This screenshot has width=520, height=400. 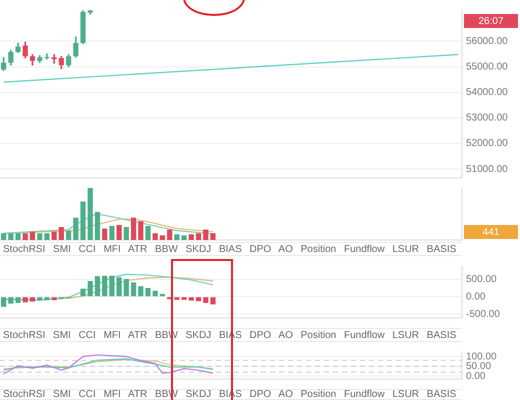 What do you see at coordinates (487, 144) in the screenshot?
I see `y-tick-label: 52000.00` at bounding box center [487, 144].